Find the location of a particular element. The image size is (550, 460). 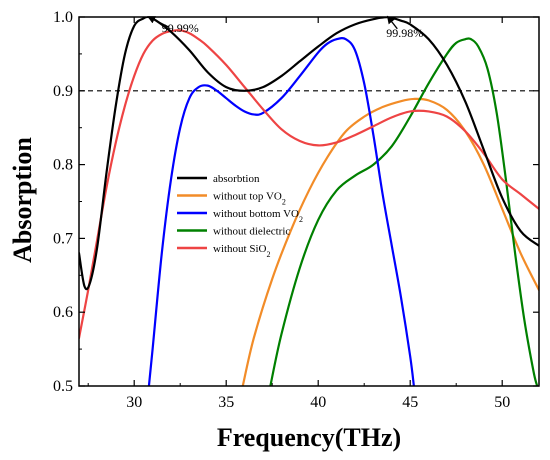

y-tick-label: 1.0 is located at coordinates (63, 17).